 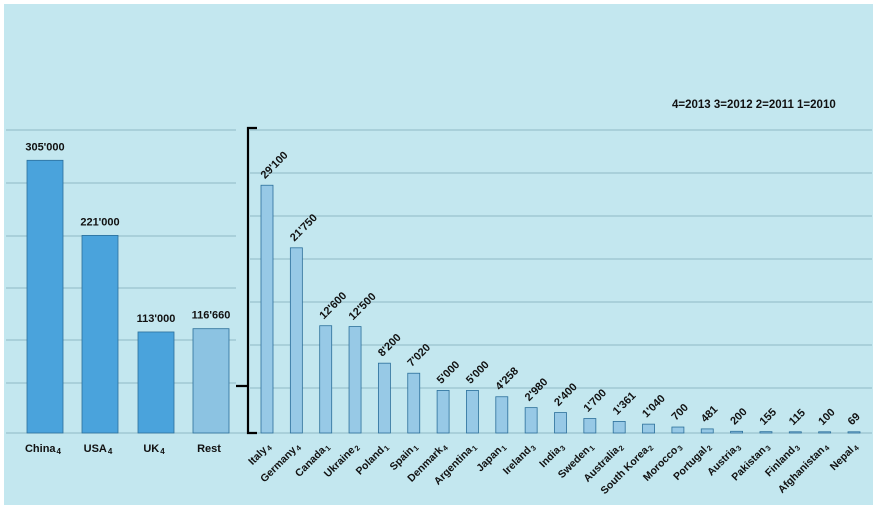 What do you see at coordinates (619, 427) in the screenshot?
I see `bar-australia` at bounding box center [619, 427].